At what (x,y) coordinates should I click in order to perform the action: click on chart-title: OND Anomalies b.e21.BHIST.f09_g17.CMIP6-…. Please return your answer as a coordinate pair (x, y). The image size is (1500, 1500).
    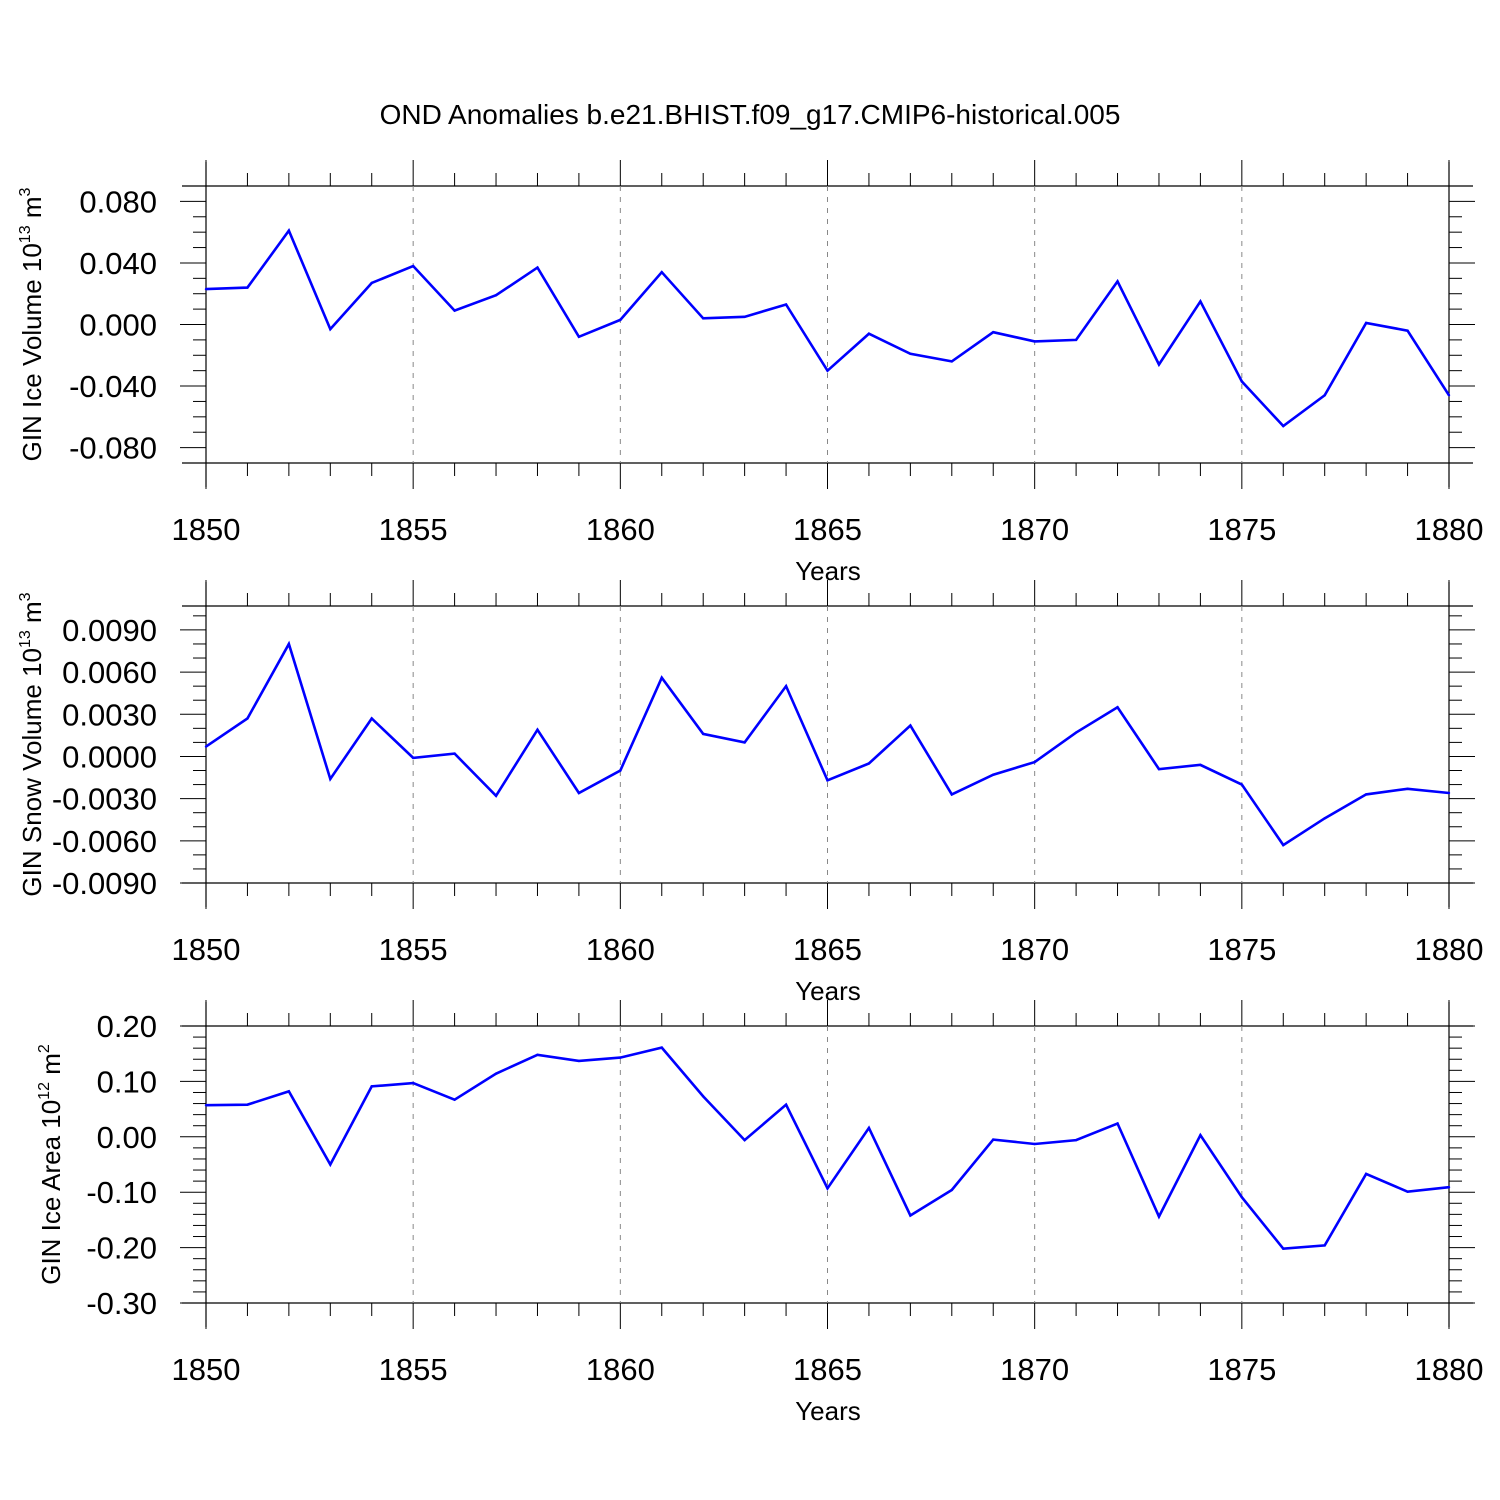
    Looking at the image, I should click on (750, 114).